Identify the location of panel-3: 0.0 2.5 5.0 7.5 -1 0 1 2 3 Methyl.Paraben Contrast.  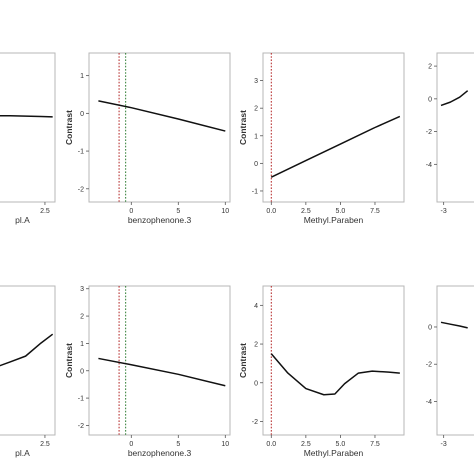
(321, 138).